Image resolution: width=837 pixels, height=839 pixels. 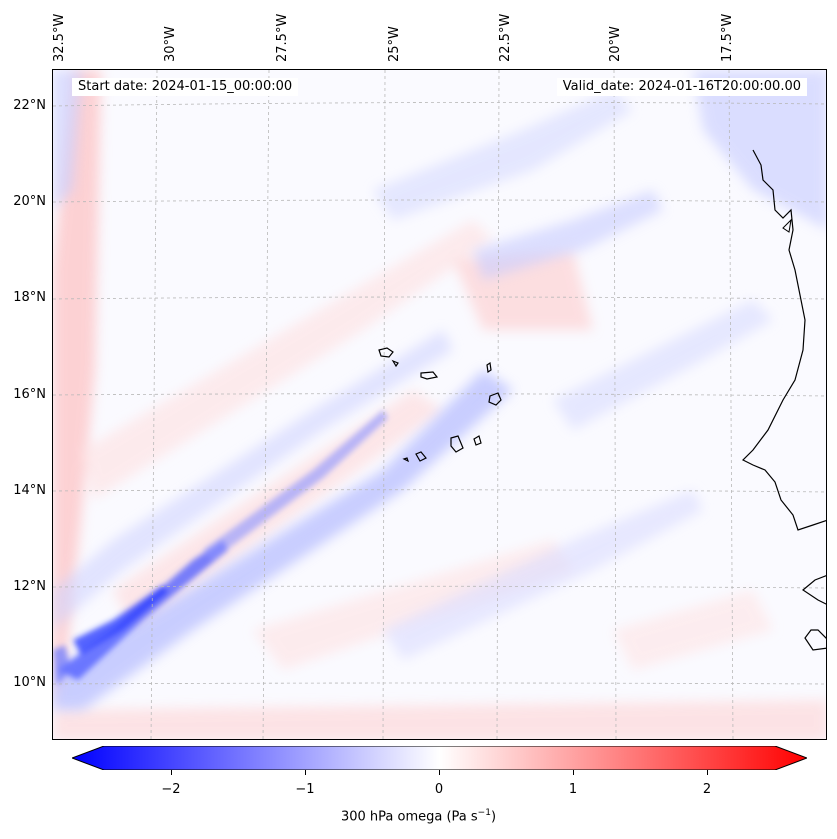 I want to click on lat-label-22n: 22°N, so click(x=29, y=105).